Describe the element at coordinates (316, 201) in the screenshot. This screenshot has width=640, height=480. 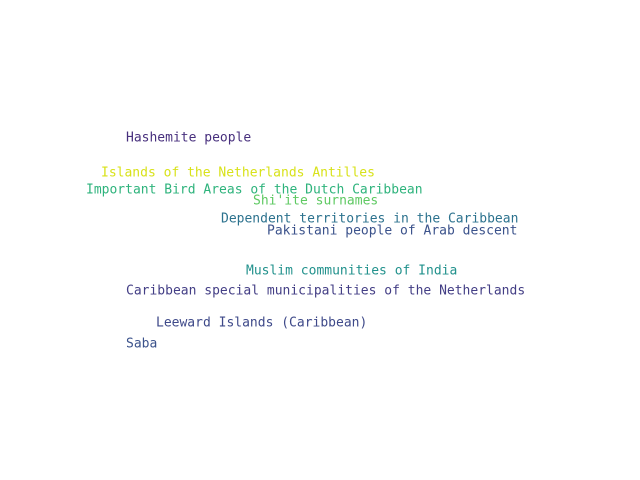
I see `word-shiite-surnames: Shi'ite surnames` at that location.